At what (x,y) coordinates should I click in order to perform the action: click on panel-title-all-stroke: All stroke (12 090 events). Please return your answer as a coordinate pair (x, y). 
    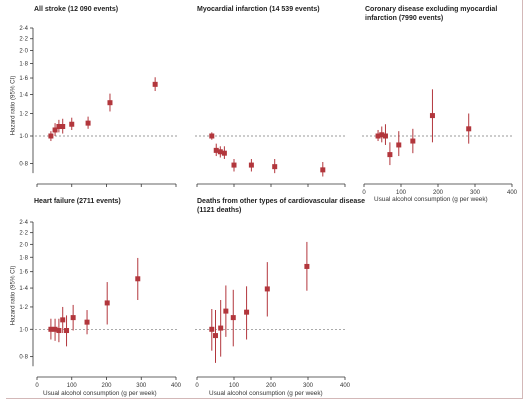
    Looking at the image, I should click on (76, 9).